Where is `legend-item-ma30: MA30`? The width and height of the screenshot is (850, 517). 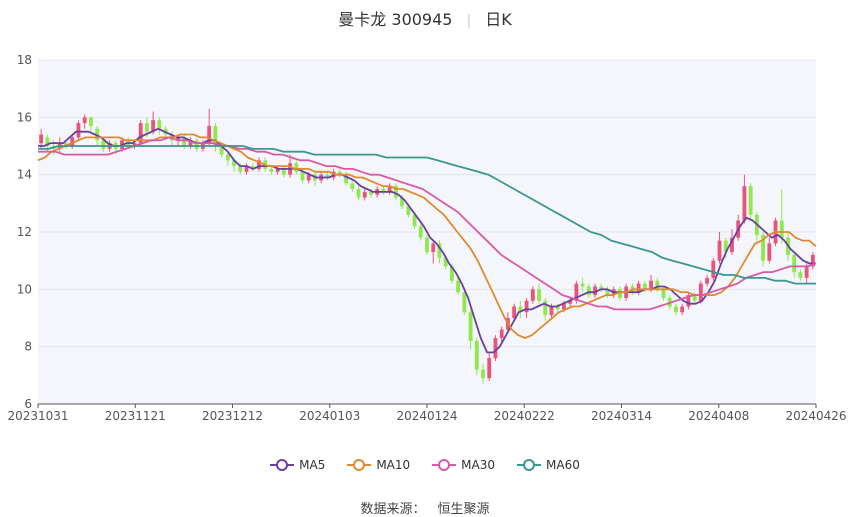 legend-item-ma30: MA30 is located at coordinates (463, 465).